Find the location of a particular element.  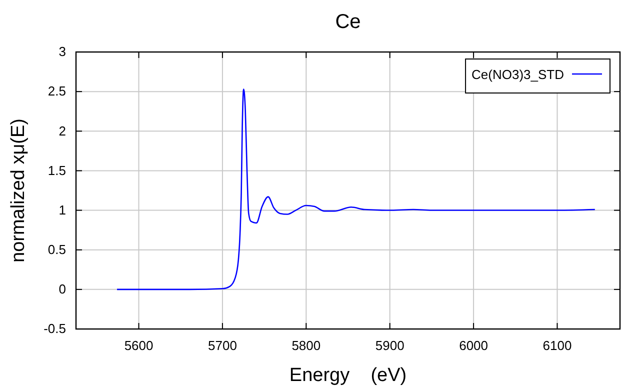

chart-title: Ce is located at coordinates (348, 22).